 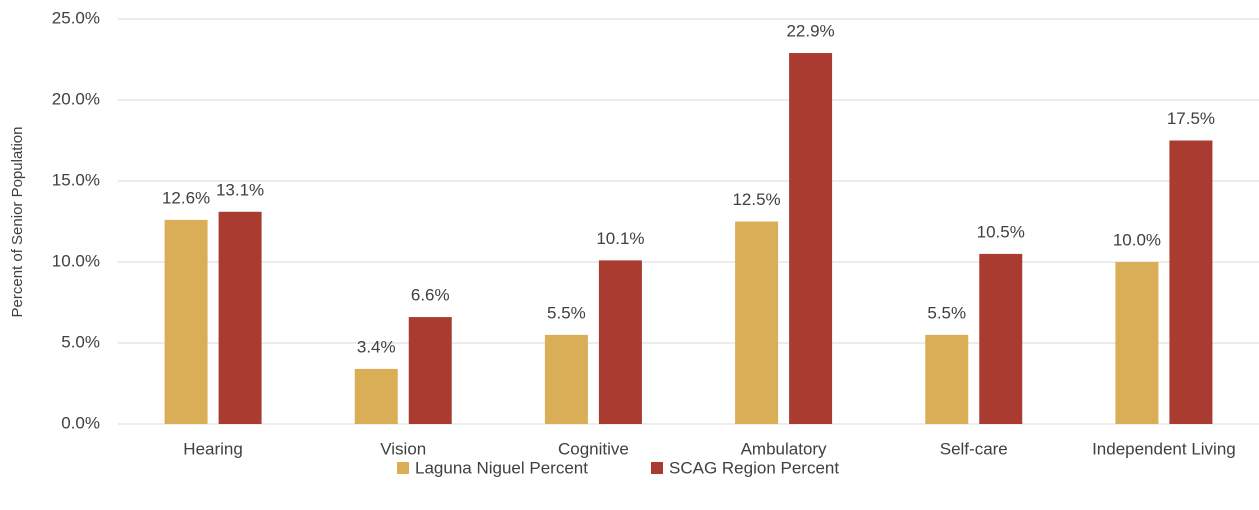 I want to click on x-tick-label: Independent Living, so click(x=1164, y=448).